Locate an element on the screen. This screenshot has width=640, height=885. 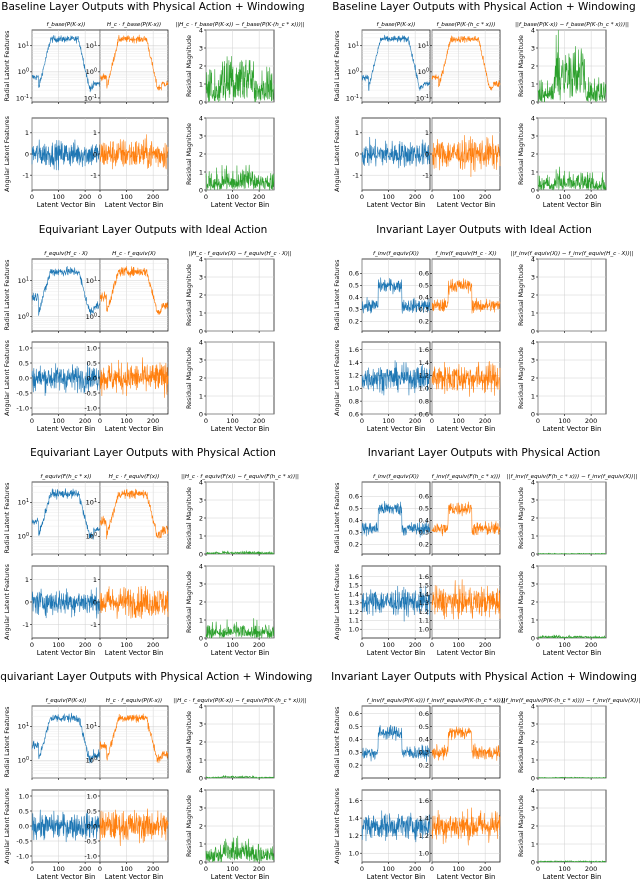
y-tick-label: 10⁰ is located at coordinates (353, 72).